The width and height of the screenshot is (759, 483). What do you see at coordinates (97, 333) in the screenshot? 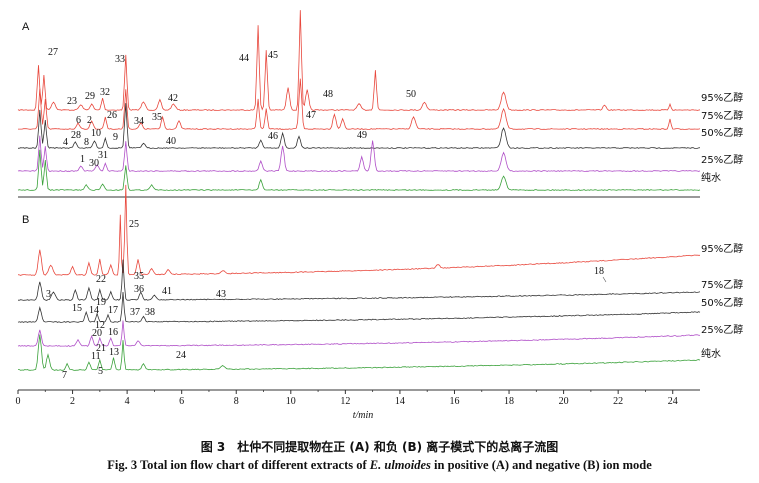
I see `peak-label-b-20: 20` at bounding box center [97, 333].